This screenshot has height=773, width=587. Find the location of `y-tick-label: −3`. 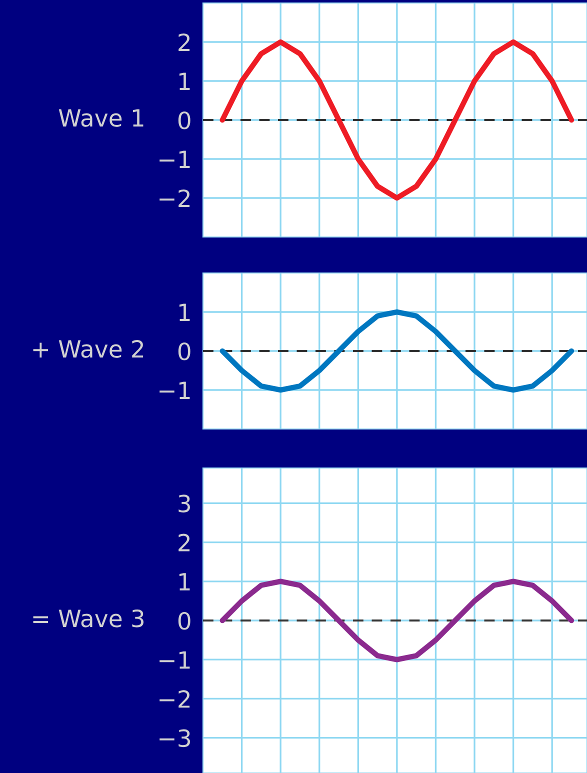

y-tick-label: −3 is located at coordinates (175, 738).